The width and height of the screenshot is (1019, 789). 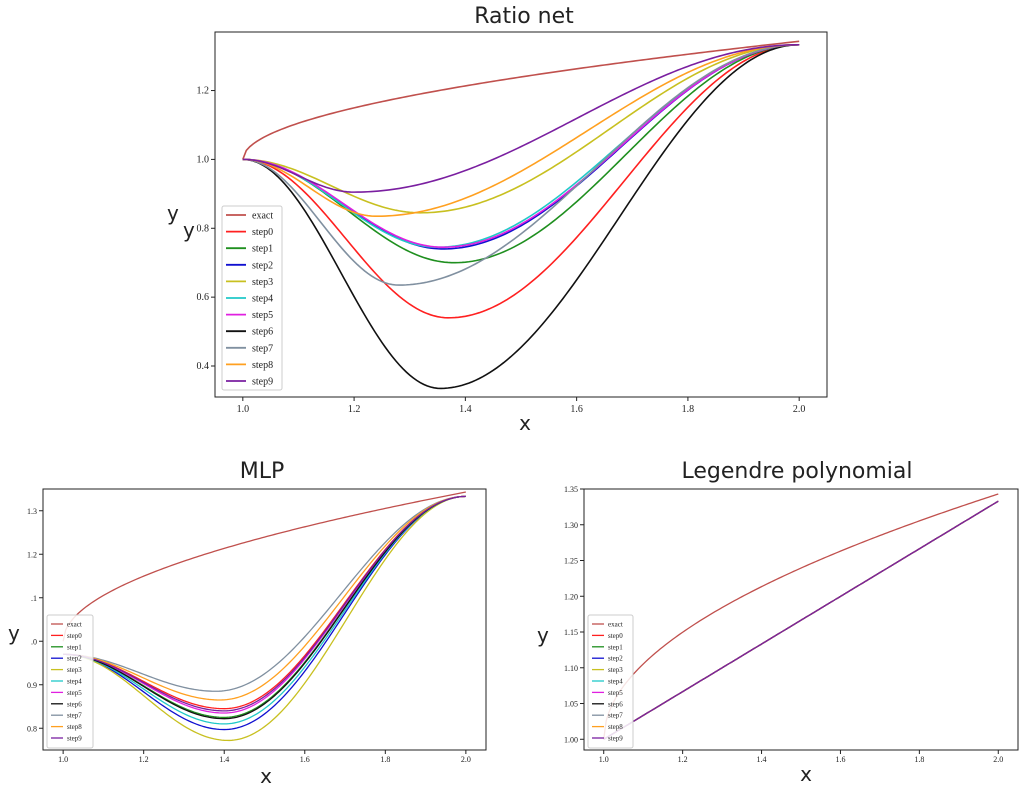 What do you see at coordinates (32, 685) in the screenshot?
I see `y-tick-label: 0.9` at bounding box center [32, 685].